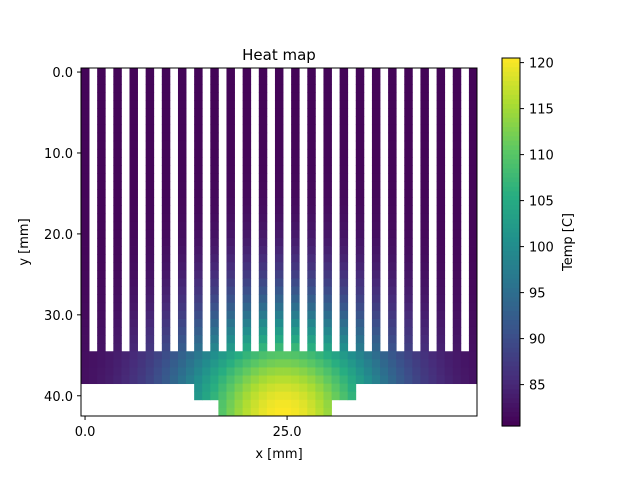 Image resolution: width=640 pixels, height=480 pixels. Describe the element at coordinates (279, 55) in the screenshot. I see `chart-title: Heat map` at that location.